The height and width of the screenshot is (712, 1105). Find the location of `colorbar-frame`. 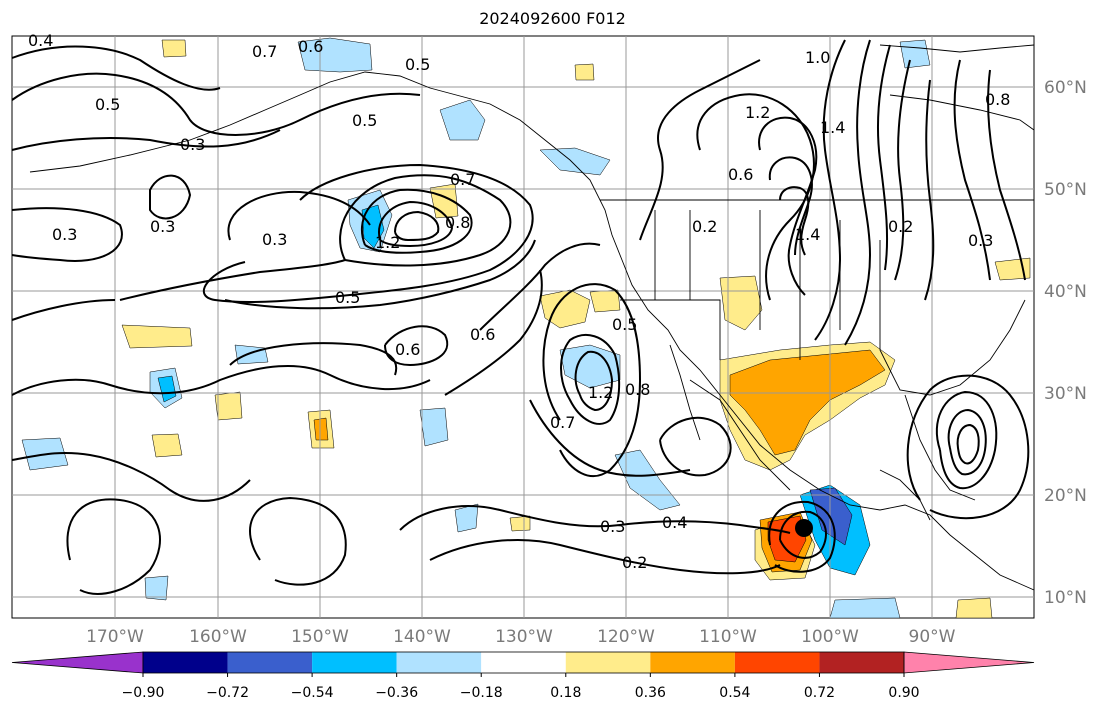

colorbar-frame is located at coordinates (523, 662).